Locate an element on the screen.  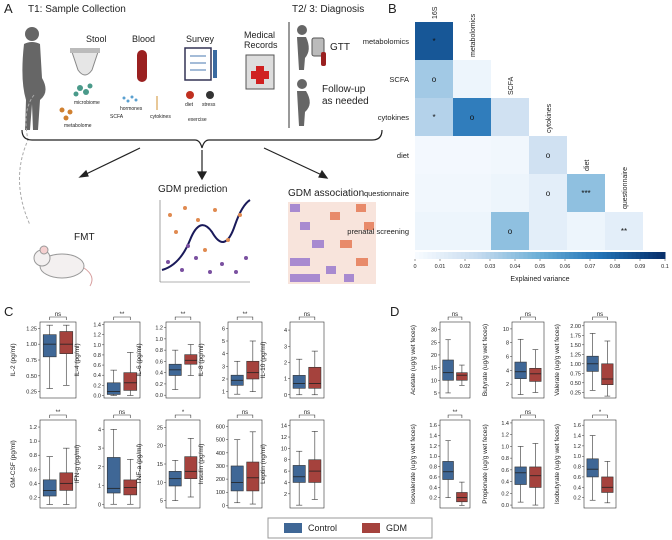
label: microbiome is located at coordinates (87, 103).